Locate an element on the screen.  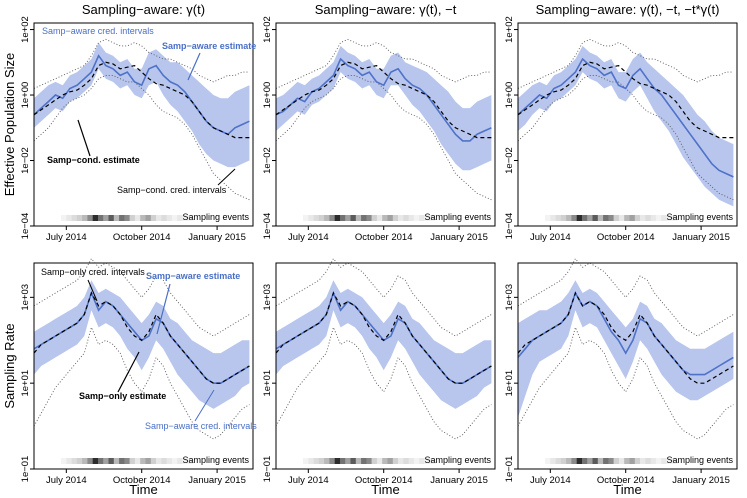
aware-cred-band is located at coordinates (142, 344).